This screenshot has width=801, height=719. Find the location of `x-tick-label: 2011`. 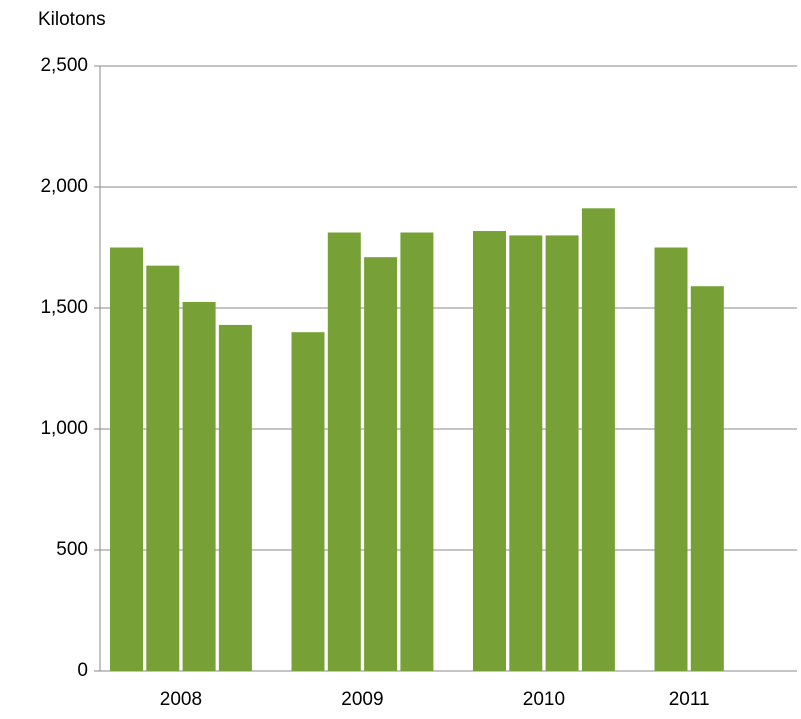

x-tick-label: 2011 is located at coordinates (689, 699).